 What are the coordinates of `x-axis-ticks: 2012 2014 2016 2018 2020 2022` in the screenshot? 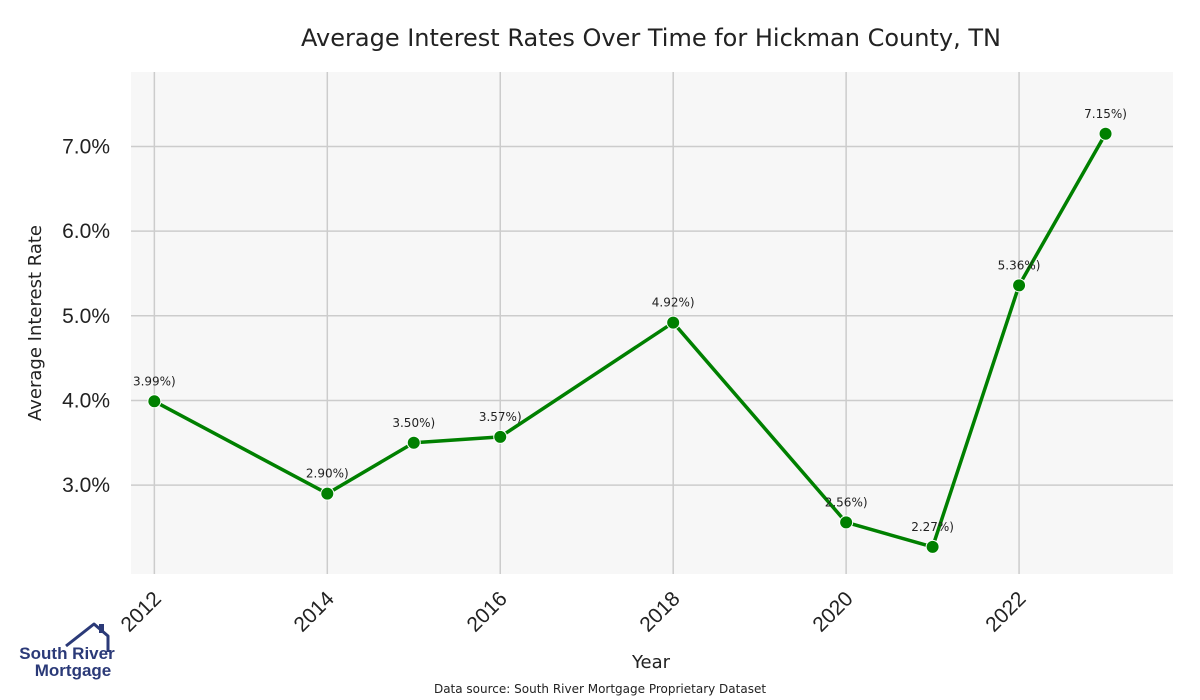 It's located at (574, 612).